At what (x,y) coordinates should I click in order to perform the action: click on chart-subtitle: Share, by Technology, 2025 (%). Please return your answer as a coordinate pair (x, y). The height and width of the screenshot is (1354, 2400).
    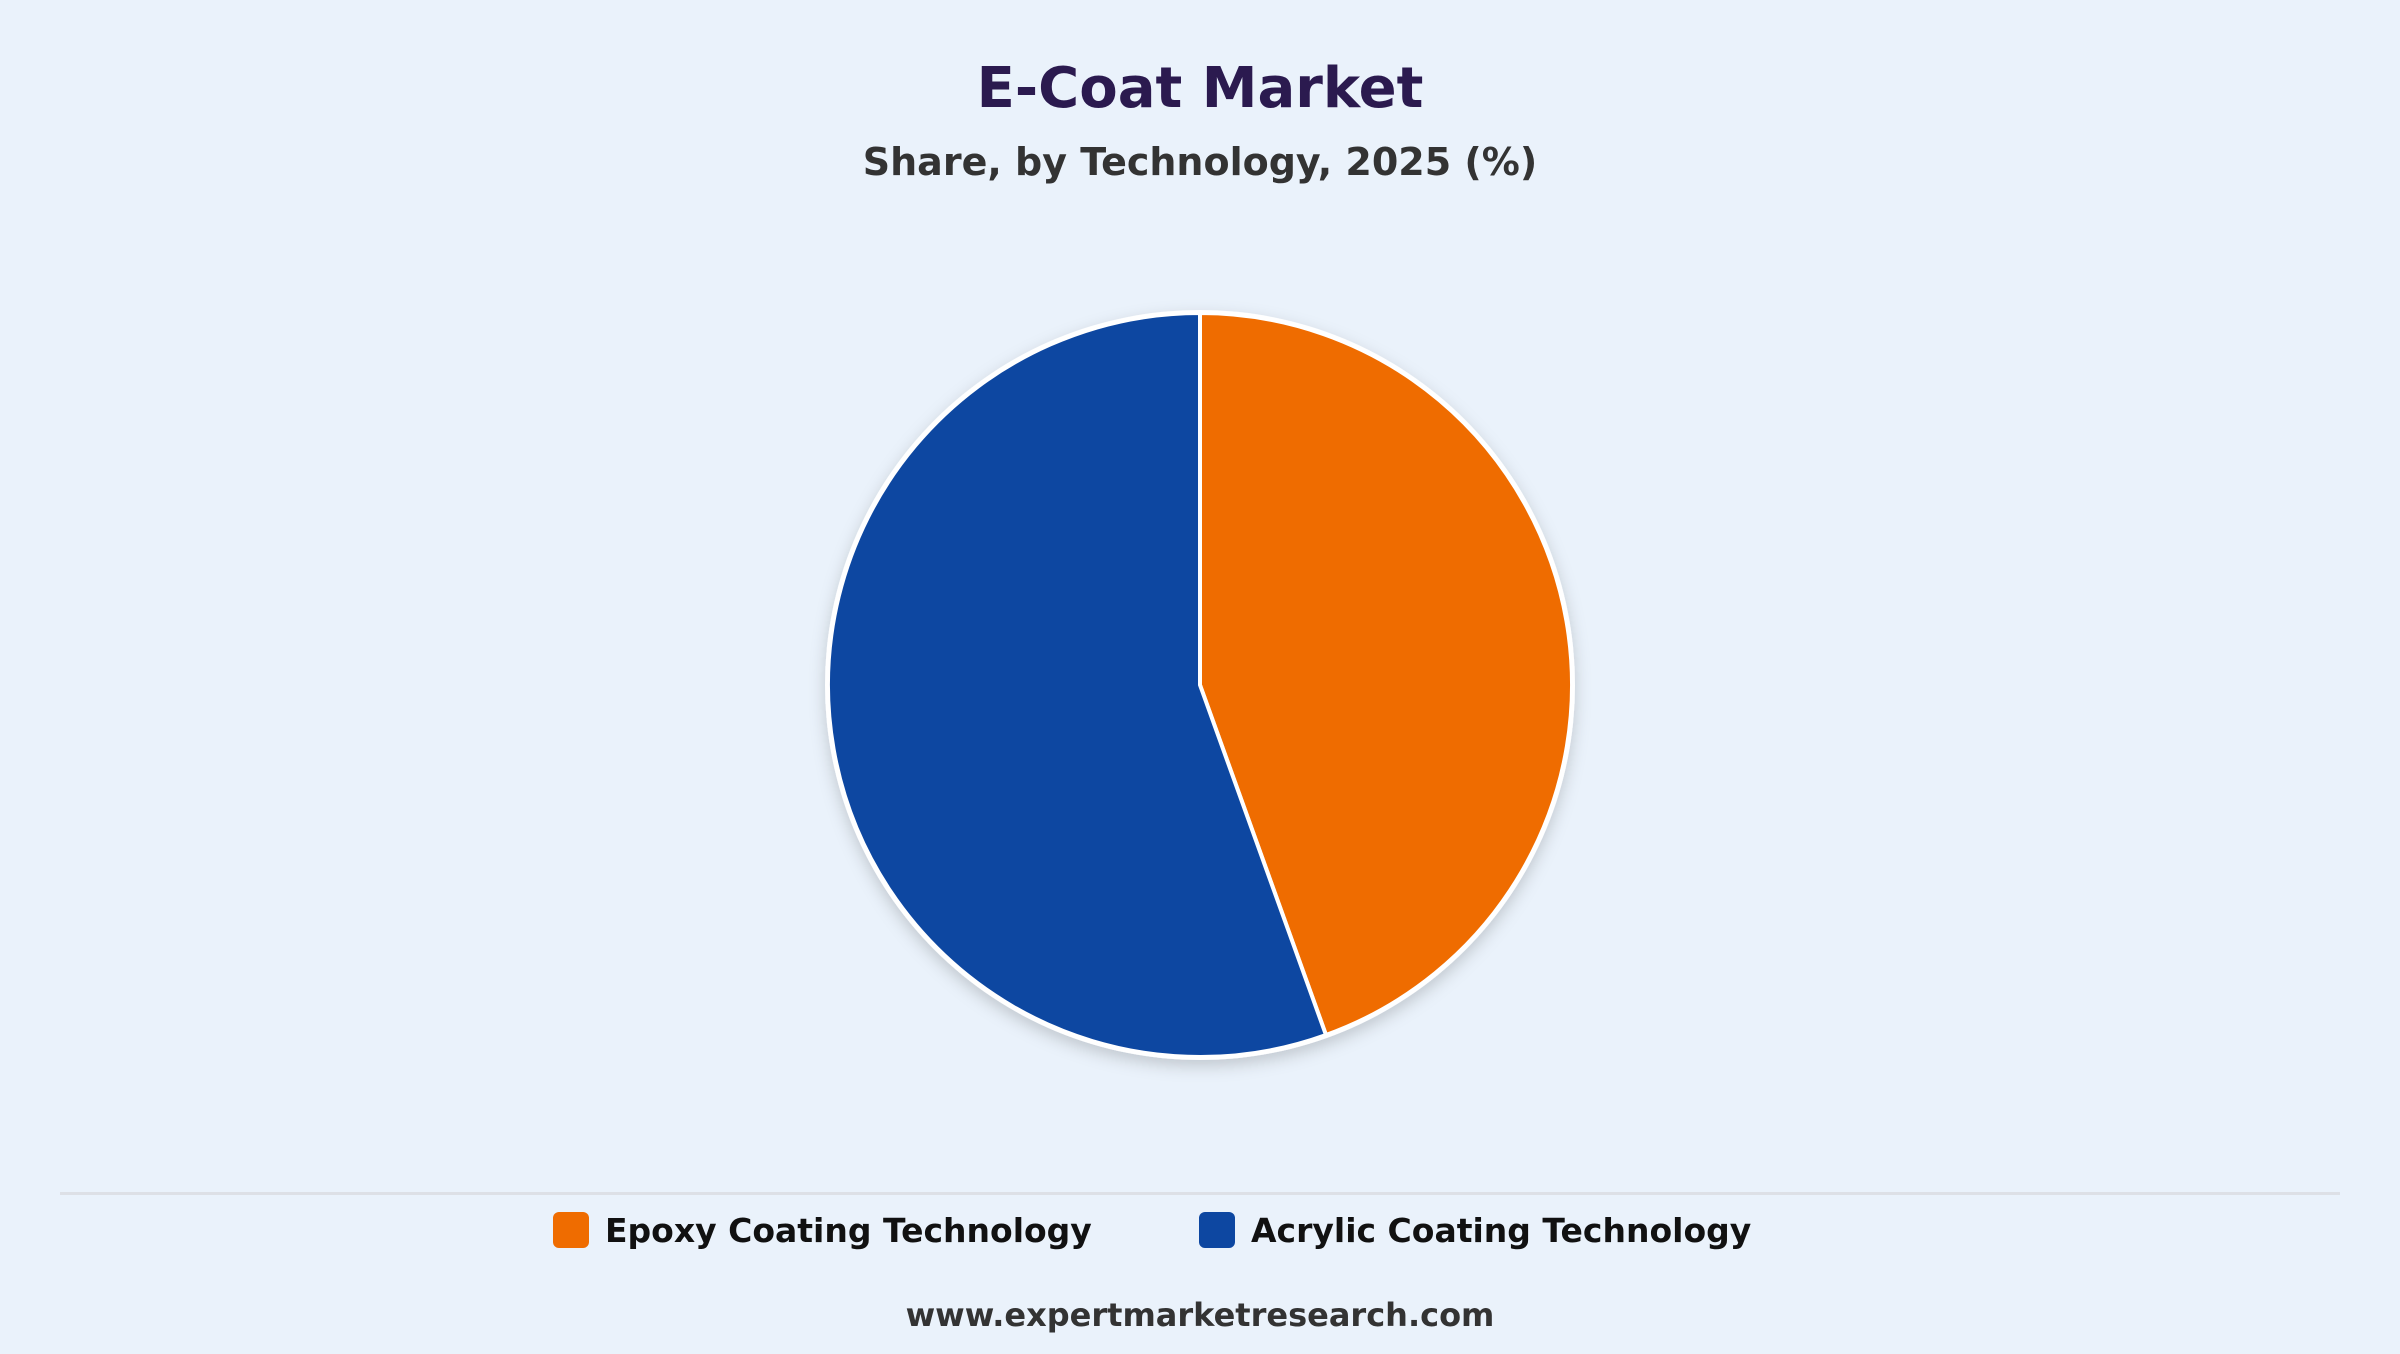
    Looking at the image, I should click on (1200, 162).